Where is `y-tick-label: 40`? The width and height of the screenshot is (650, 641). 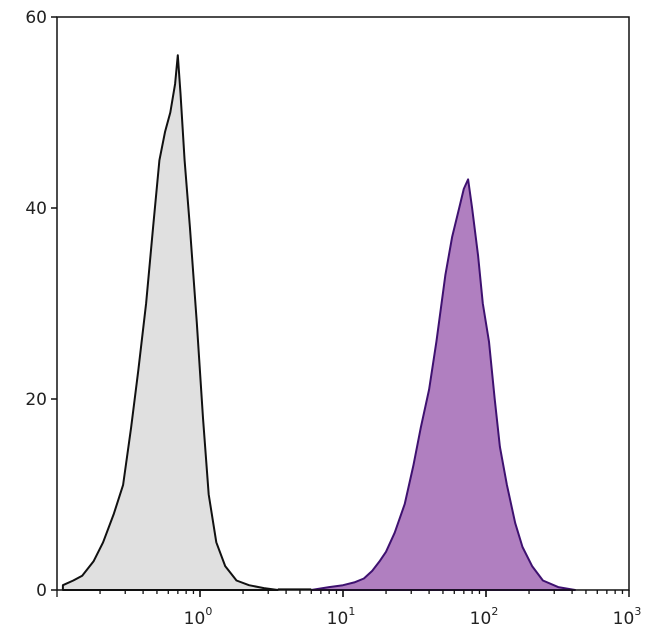
y-tick-label: 40 is located at coordinates (36, 209).